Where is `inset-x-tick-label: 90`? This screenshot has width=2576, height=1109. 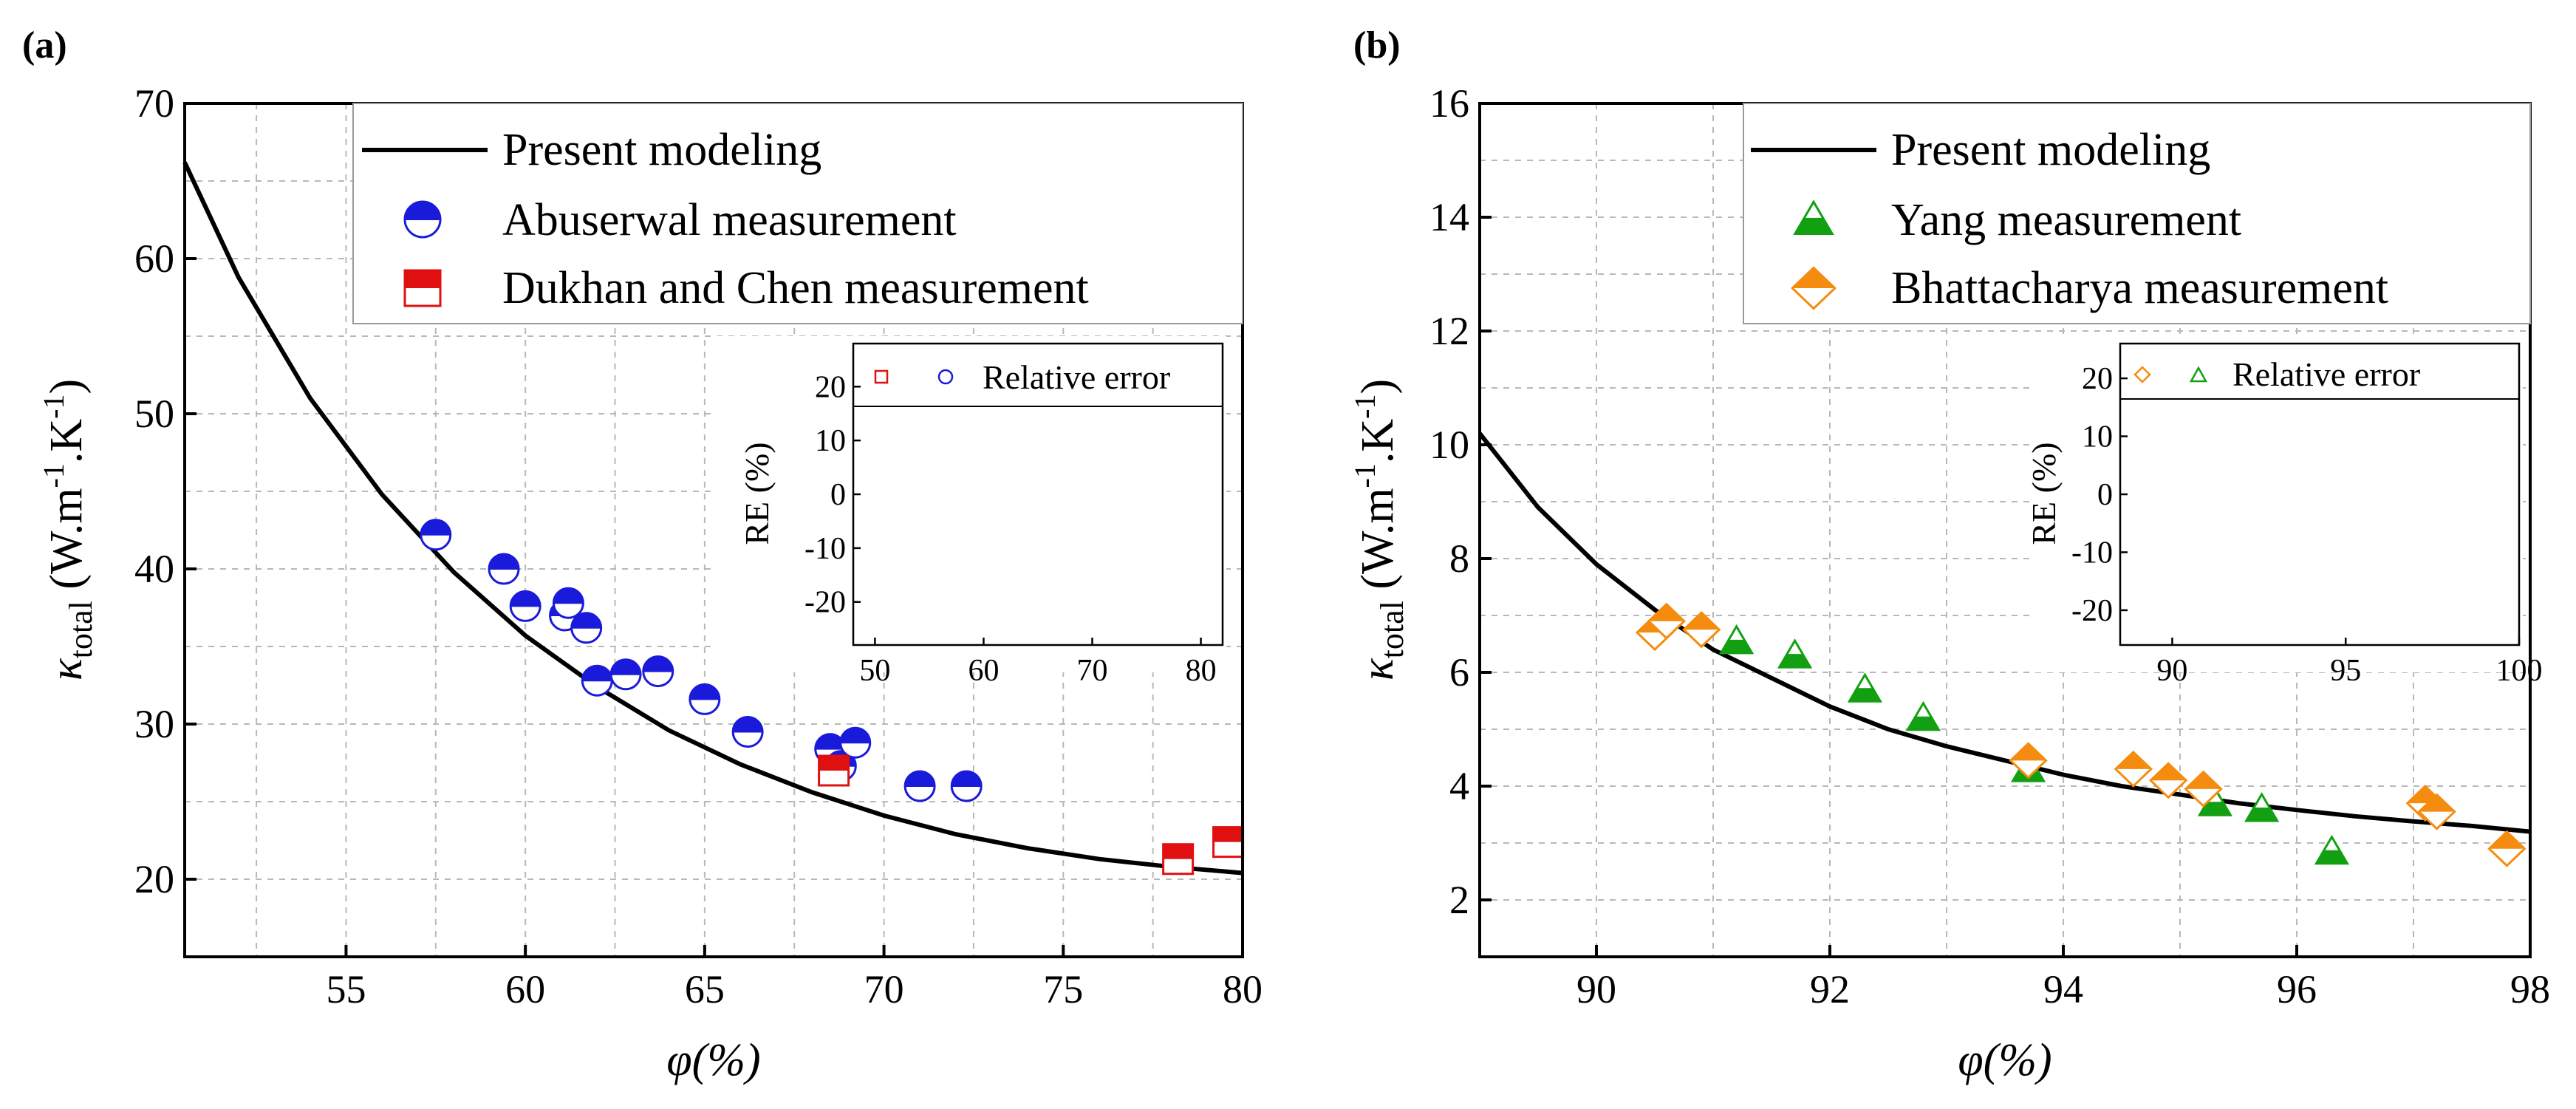 inset-x-tick-label: 90 is located at coordinates (2171, 671).